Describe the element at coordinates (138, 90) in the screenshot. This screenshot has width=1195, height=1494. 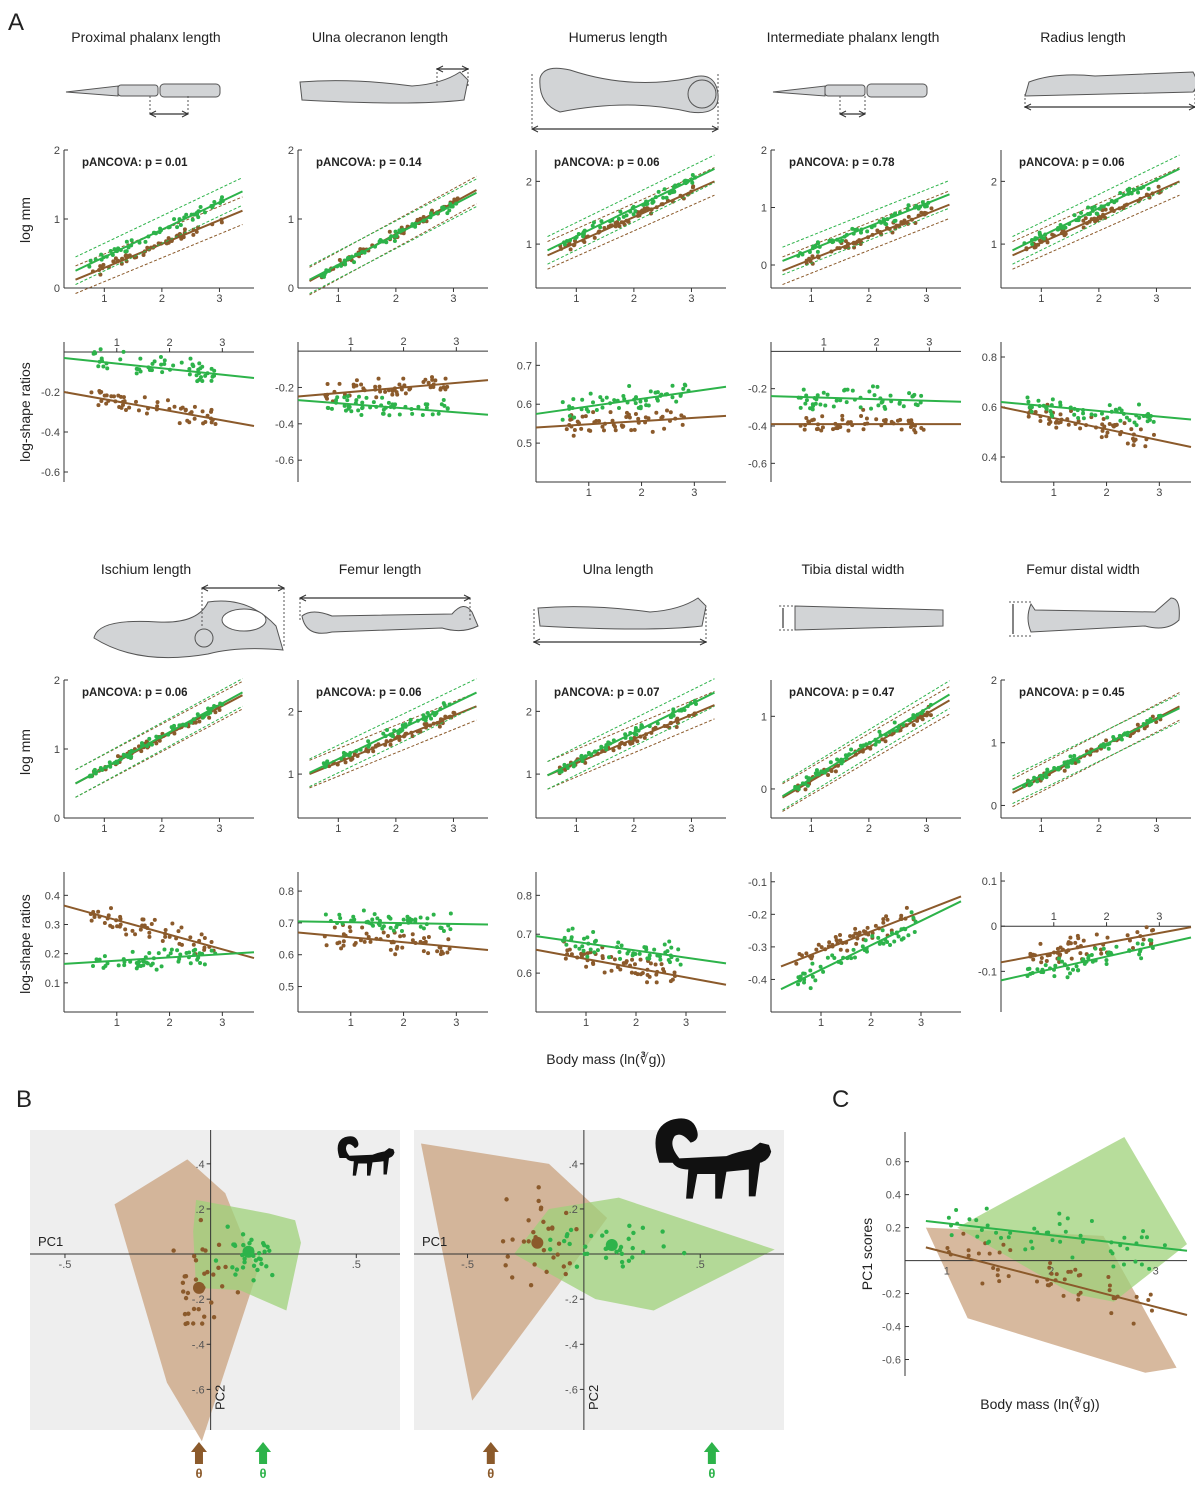
I see `phalanx-segment` at that location.